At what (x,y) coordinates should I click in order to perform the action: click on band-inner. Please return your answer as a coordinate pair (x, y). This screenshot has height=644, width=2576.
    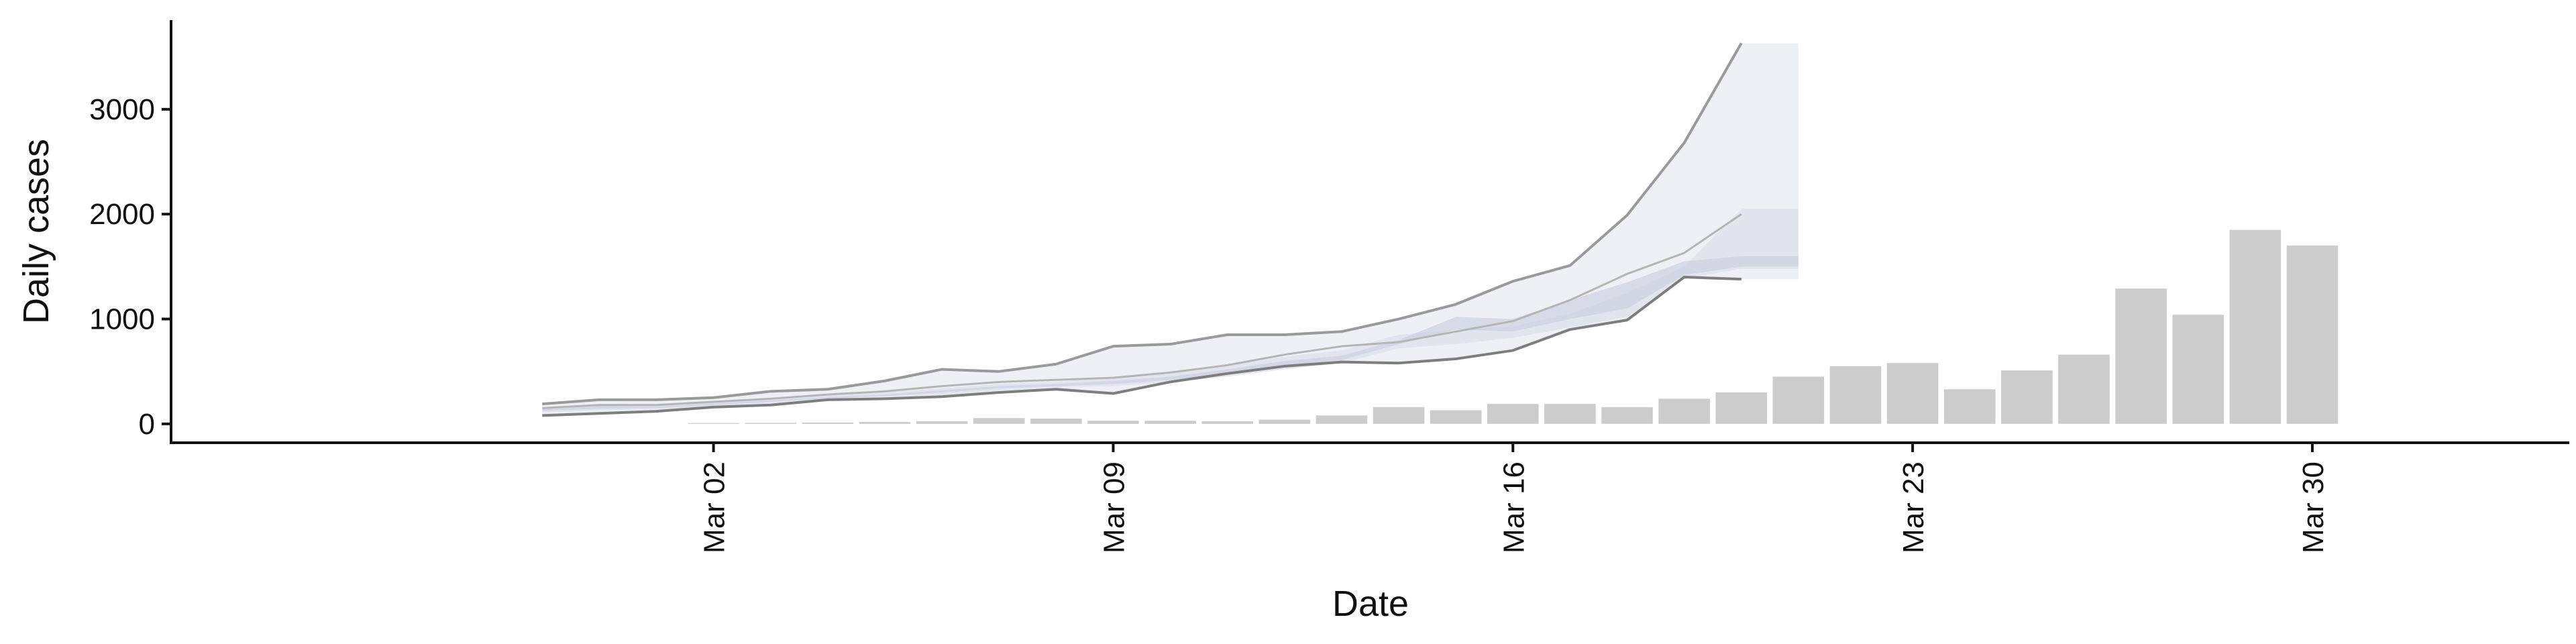
    Looking at the image, I should click on (1170, 333).